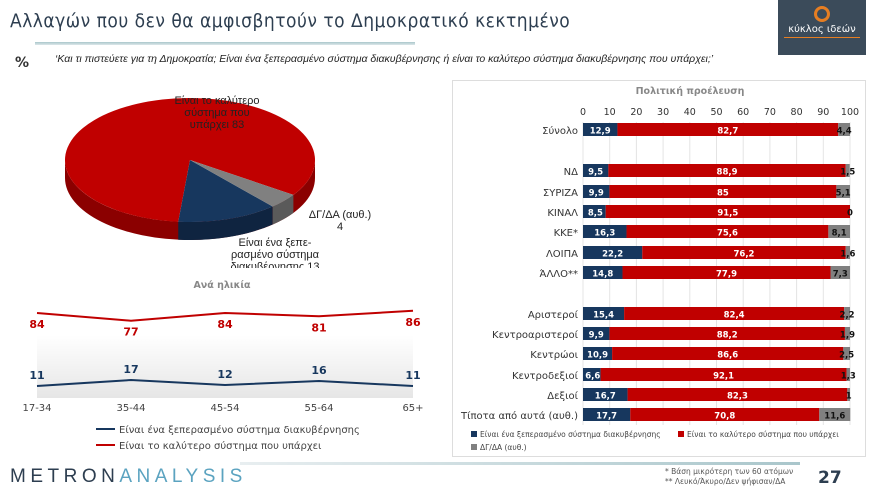 The image size is (880, 495). What do you see at coordinates (723, 377) in the screenshot?
I see `bar-data-label: 92,1` at bounding box center [723, 377].